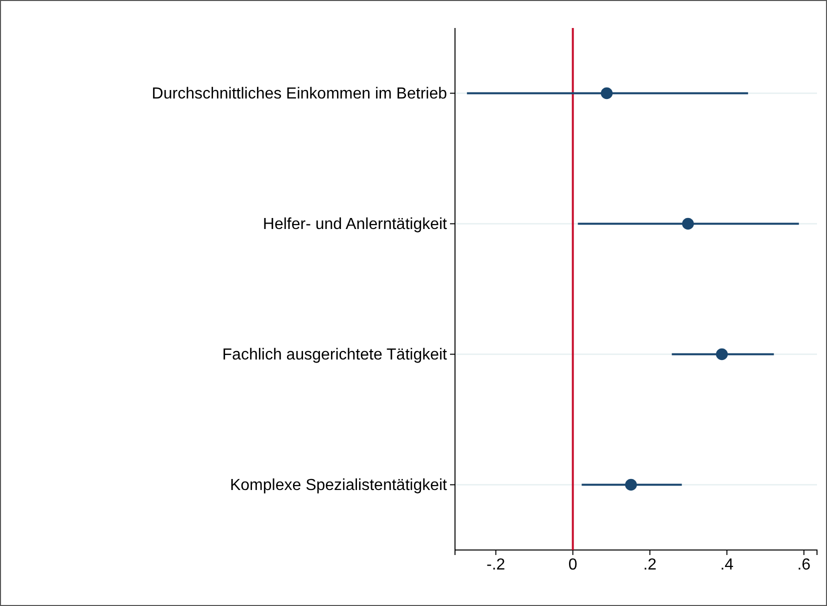 The image size is (827, 606). I want to click on x-tick-label: .6, so click(804, 565).